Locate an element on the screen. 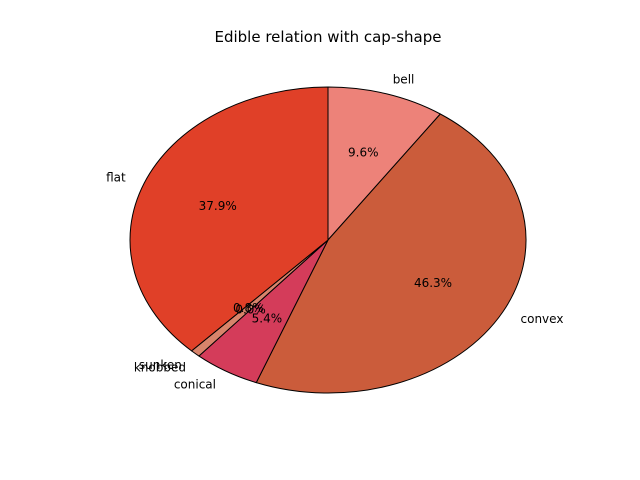 The image size is (640, 480). value-label-sunken: 0.8% is located at coordinates (248, 308).